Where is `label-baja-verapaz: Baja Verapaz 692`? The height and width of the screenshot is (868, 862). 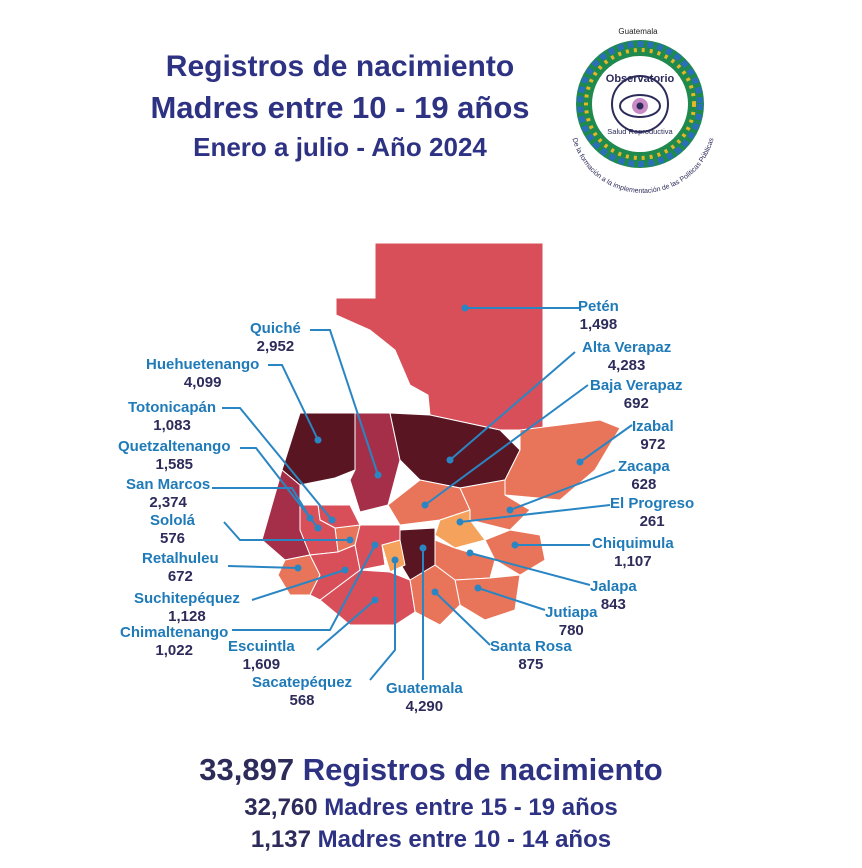
label-baja-verapaz: Baja Verapaz 692 is located at coordinates (636, 394).